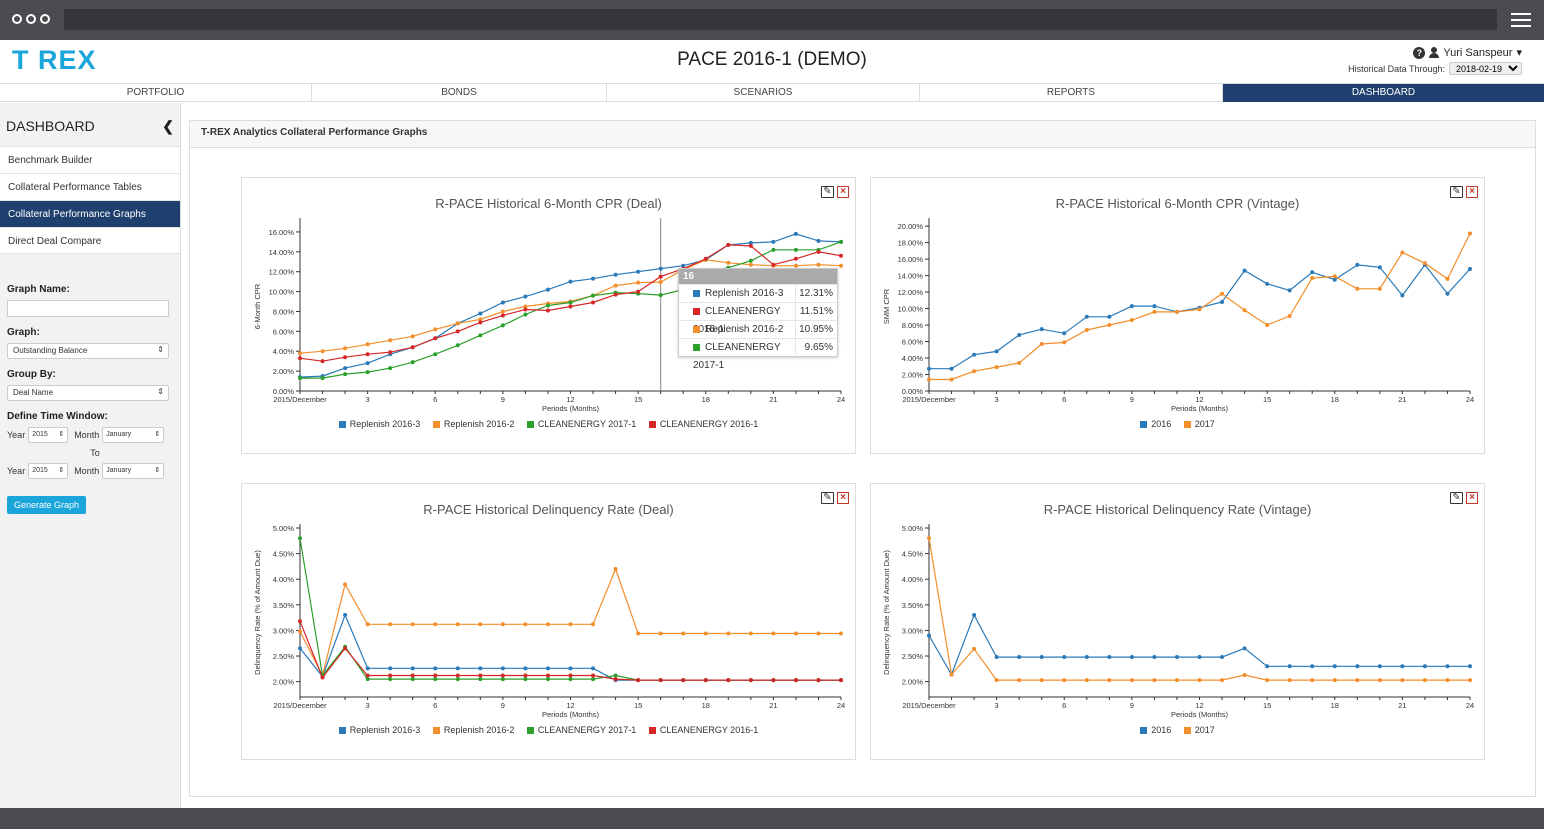 The width and height of the screenshot is (1544, 829). What do you see at coordinates (133, 471) in the screenshot?
I see `month-to-select: January ⇕` at bounding box center [133, 471].